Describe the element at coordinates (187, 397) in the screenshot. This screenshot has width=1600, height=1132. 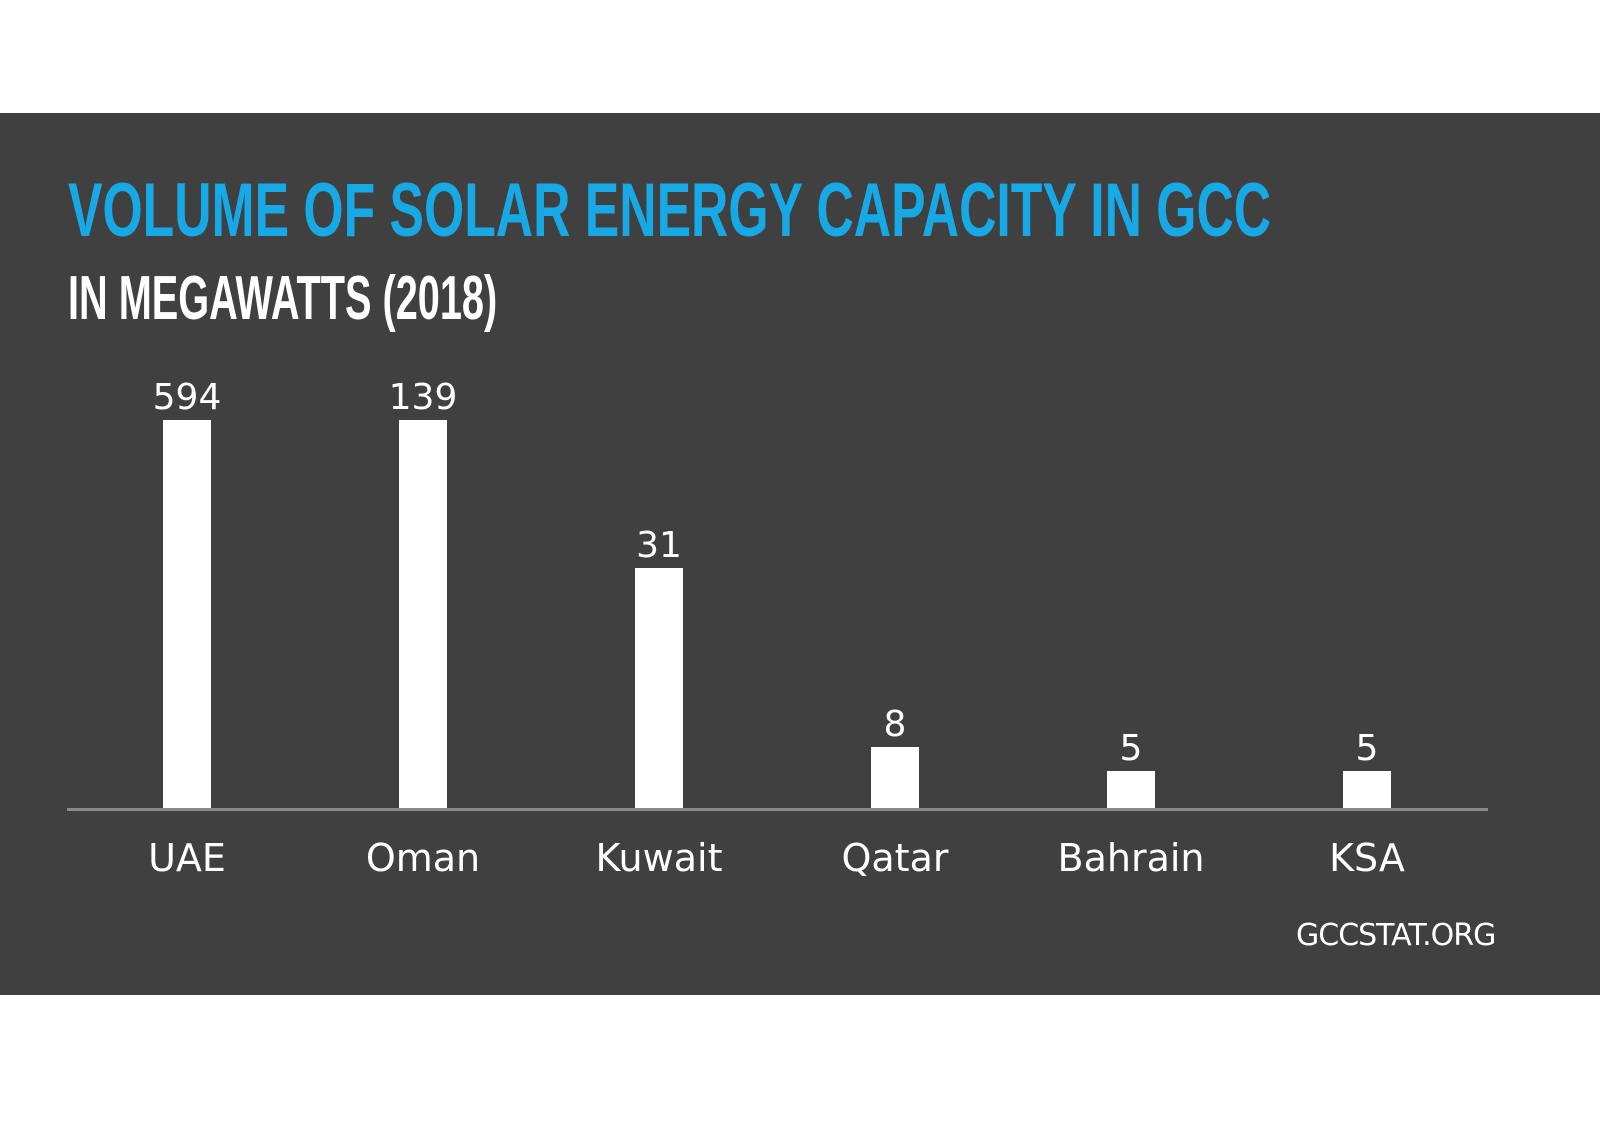
I see `value-label-uae: 594` at that location.